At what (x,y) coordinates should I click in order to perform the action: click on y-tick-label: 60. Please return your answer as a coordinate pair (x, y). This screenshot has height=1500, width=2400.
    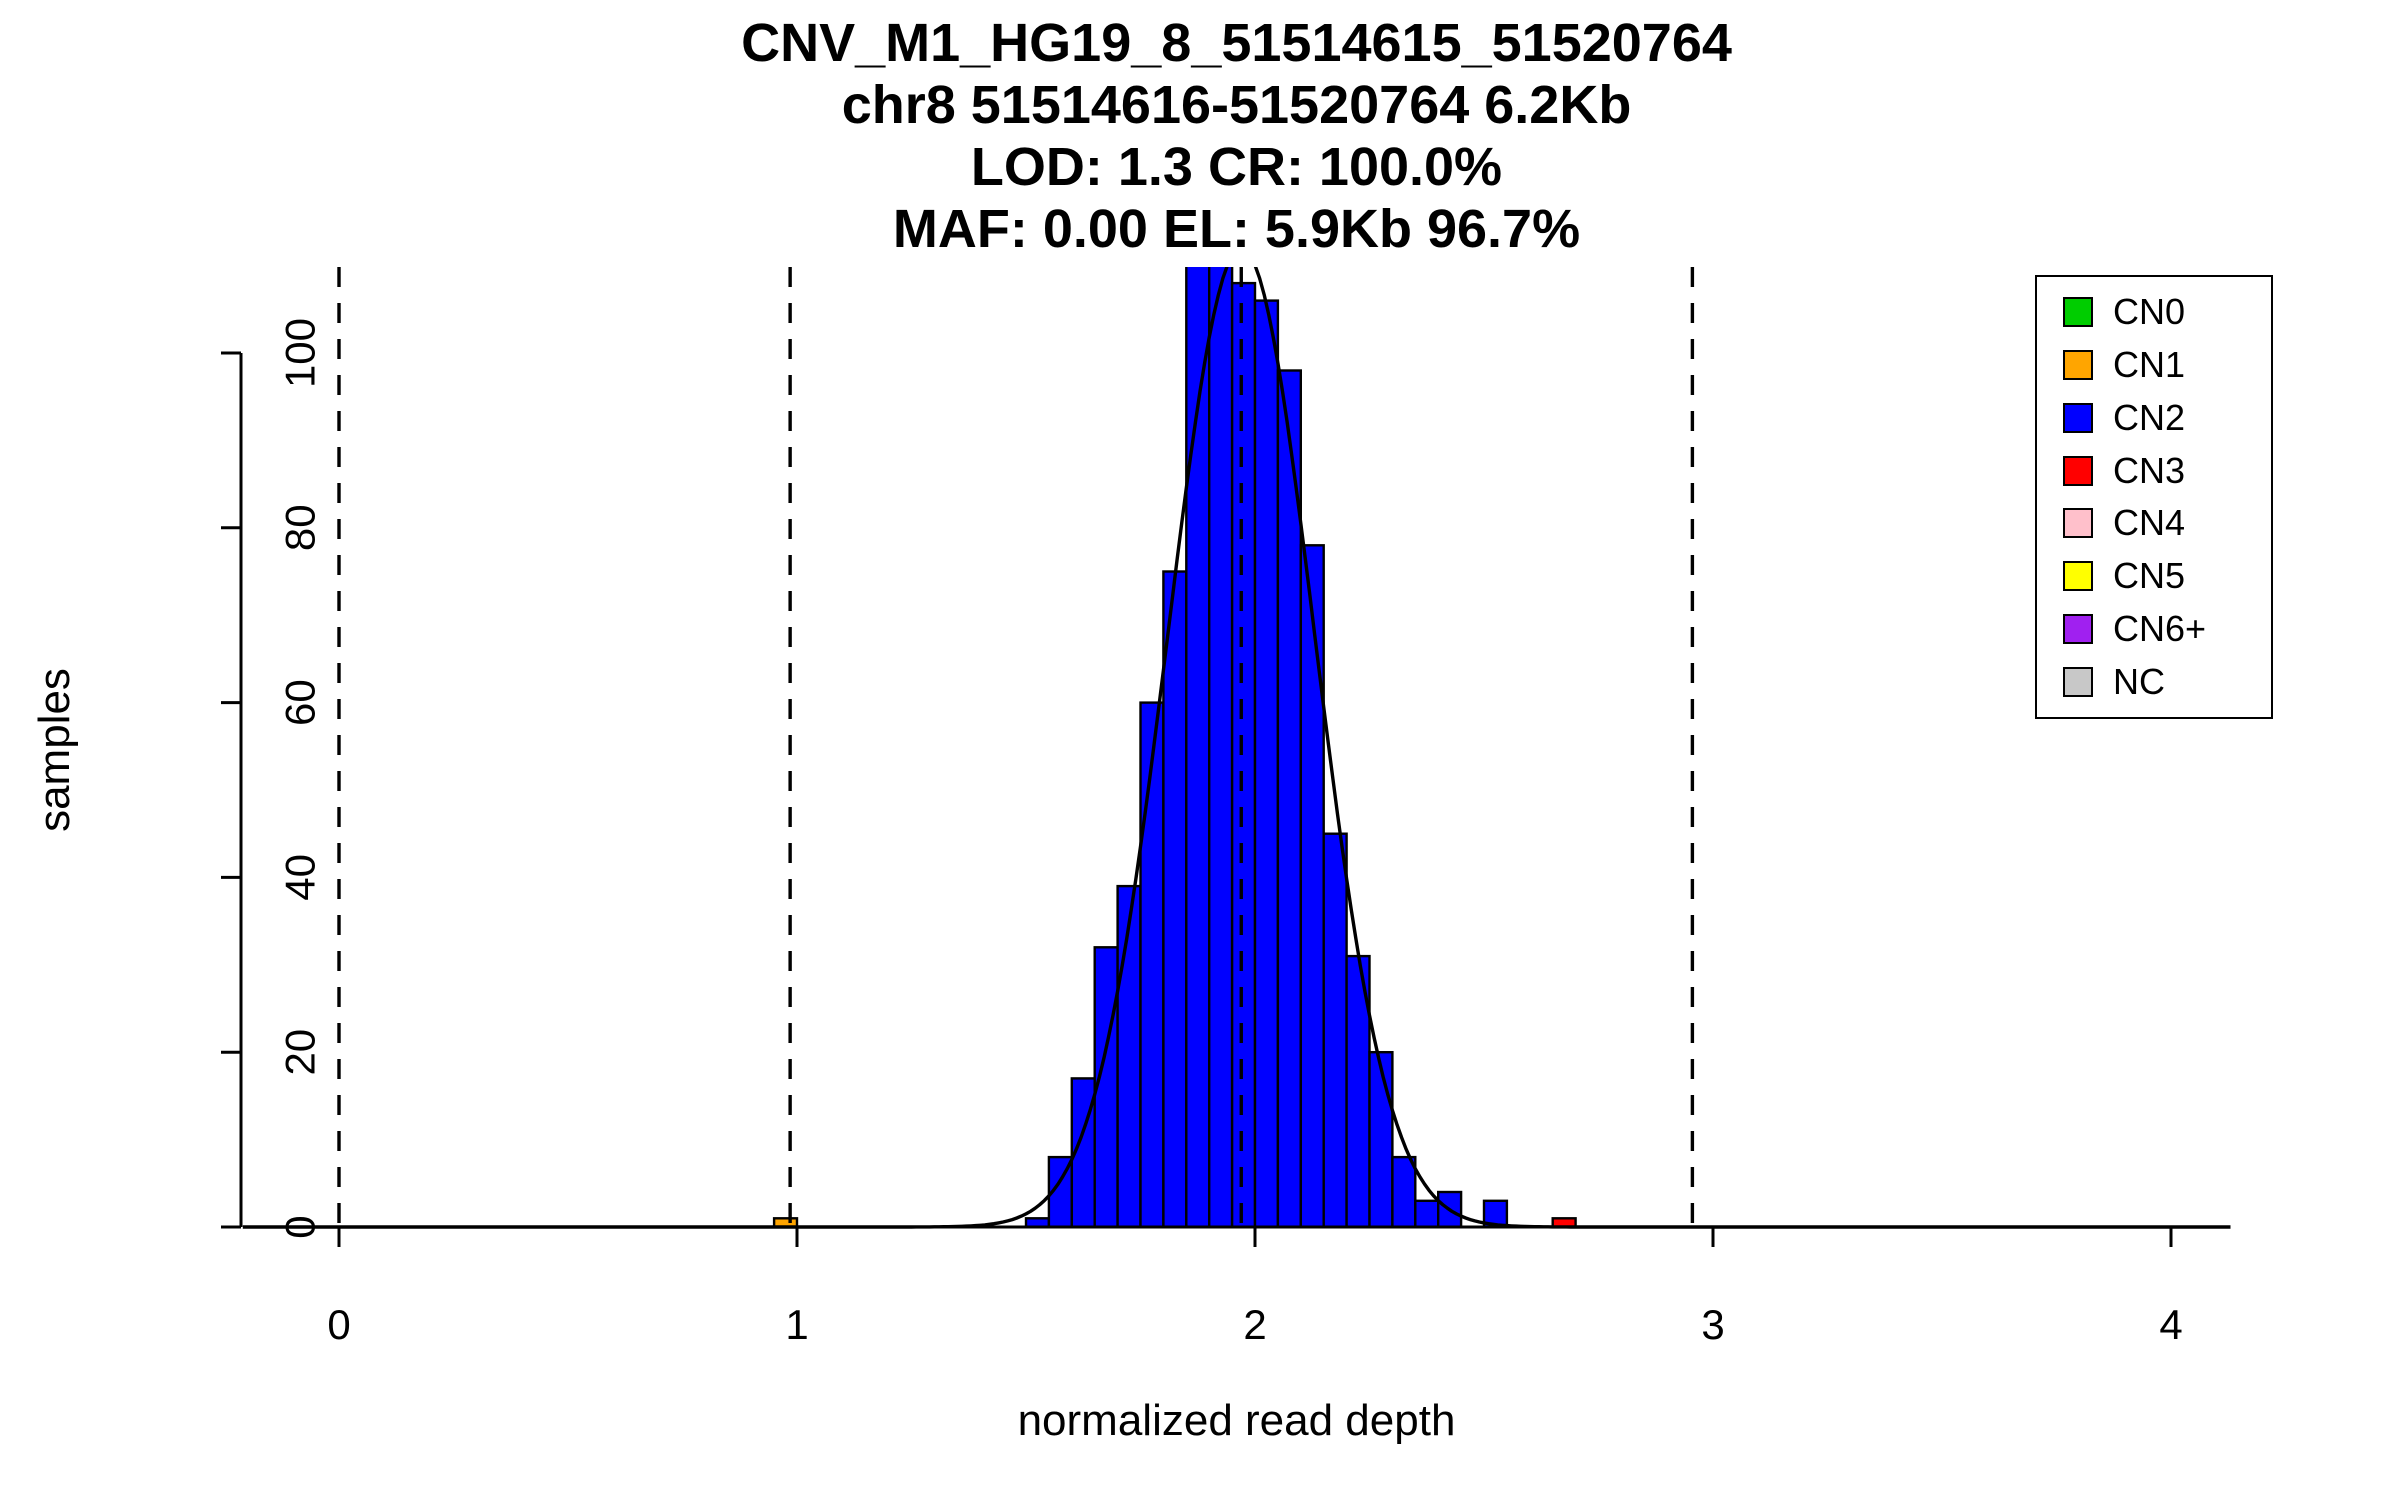
    Looking at the image, I should click on (300, 702).